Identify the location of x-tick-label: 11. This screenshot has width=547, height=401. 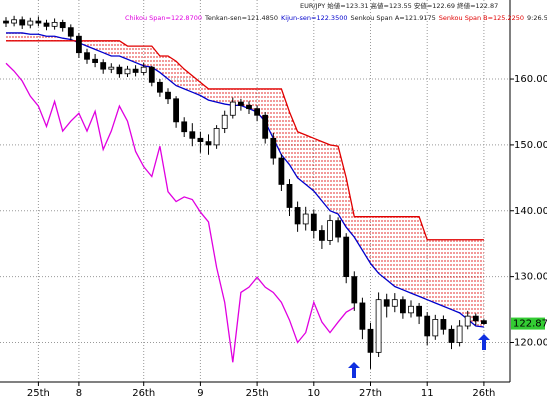
(427, 393).